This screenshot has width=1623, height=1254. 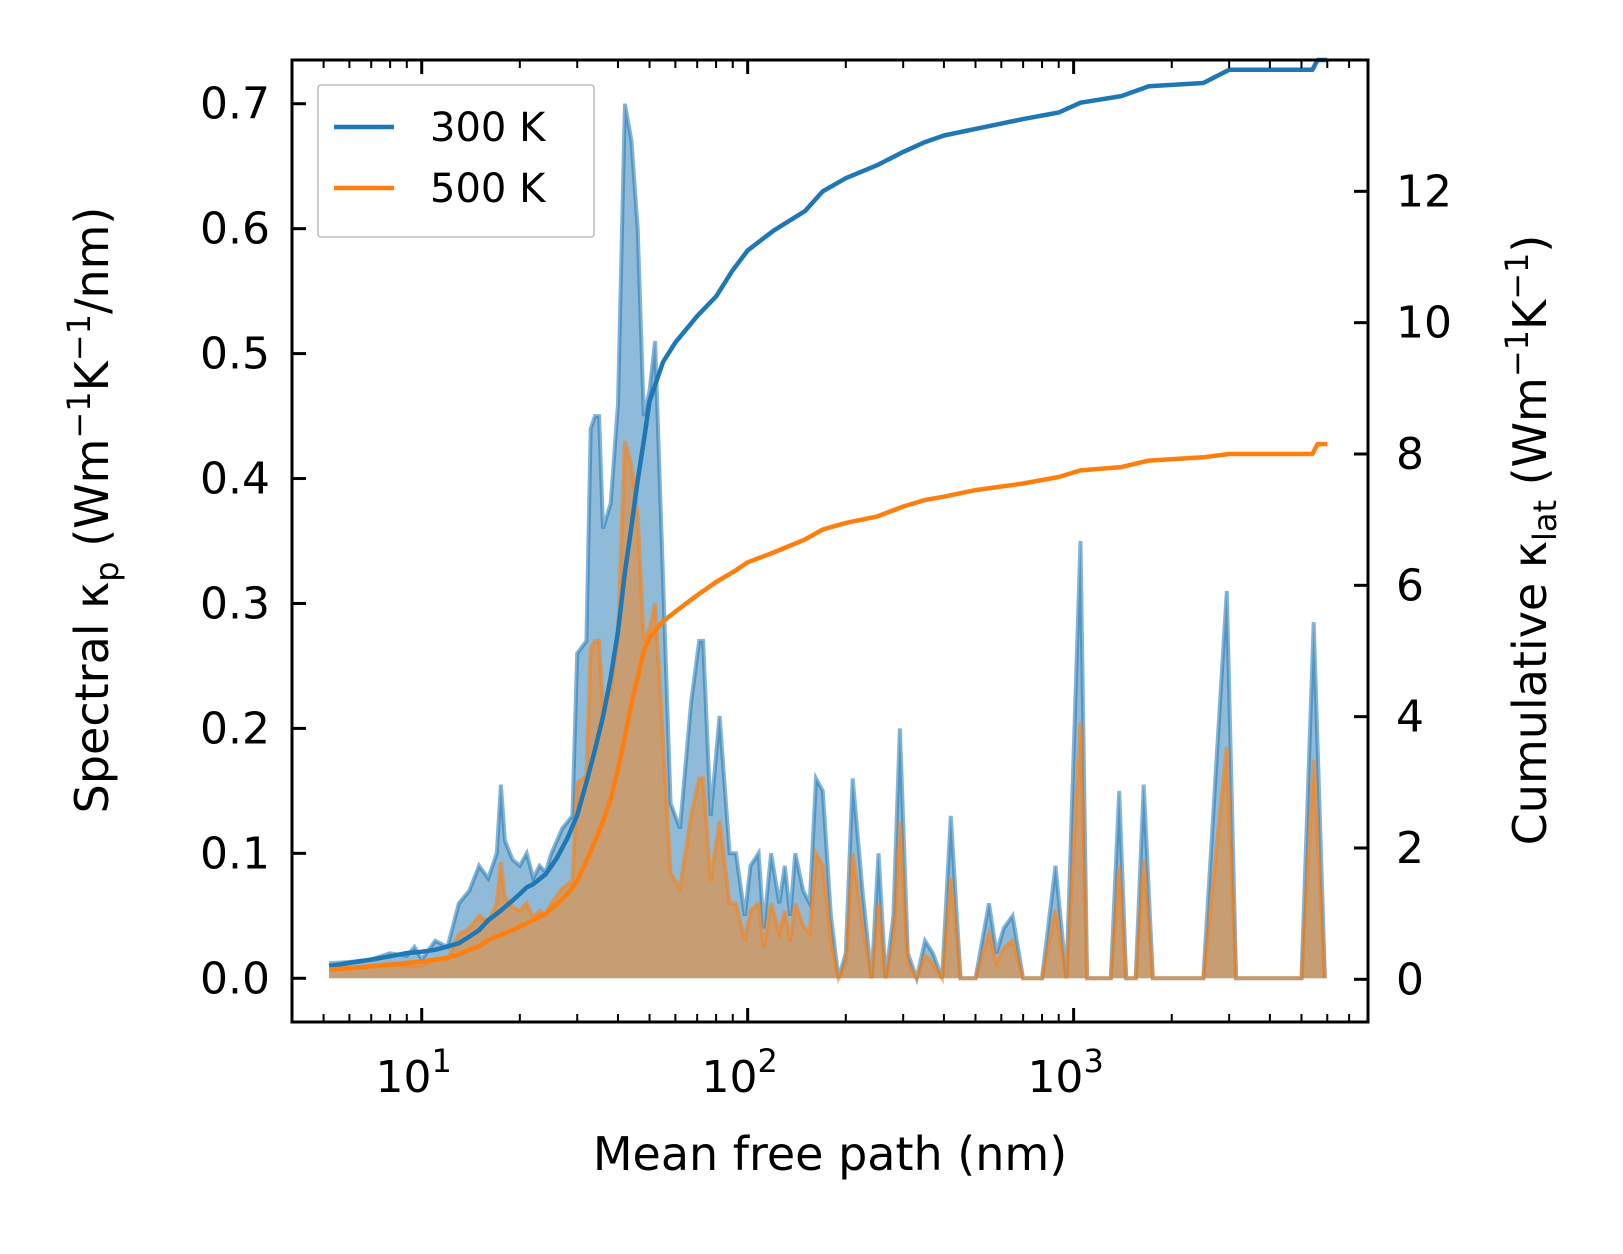 What do you see at coordinates (235, 853) in the screenshot?
I see `y-tick-label: 0.1` at bounding box center [235, 853].